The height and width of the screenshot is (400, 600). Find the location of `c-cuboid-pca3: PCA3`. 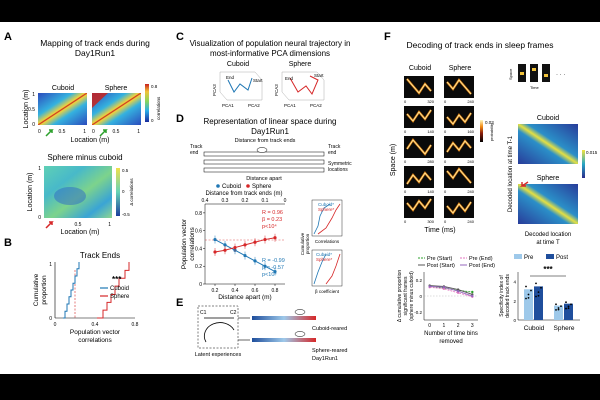

c-cuboid-pca3: PCA3 is located at coordinates (214, 90).